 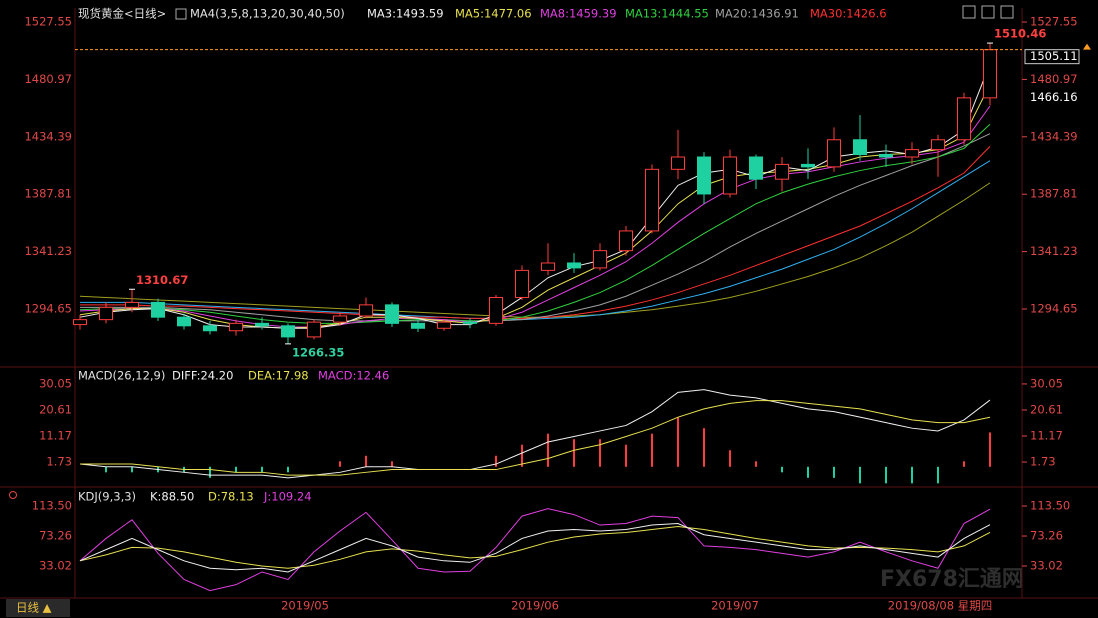 What do you see at coordinates (940, 606) in the screenshot?
I see `x-tick-label: 2019/08/08 星期四` at bounding box center [940, 606].